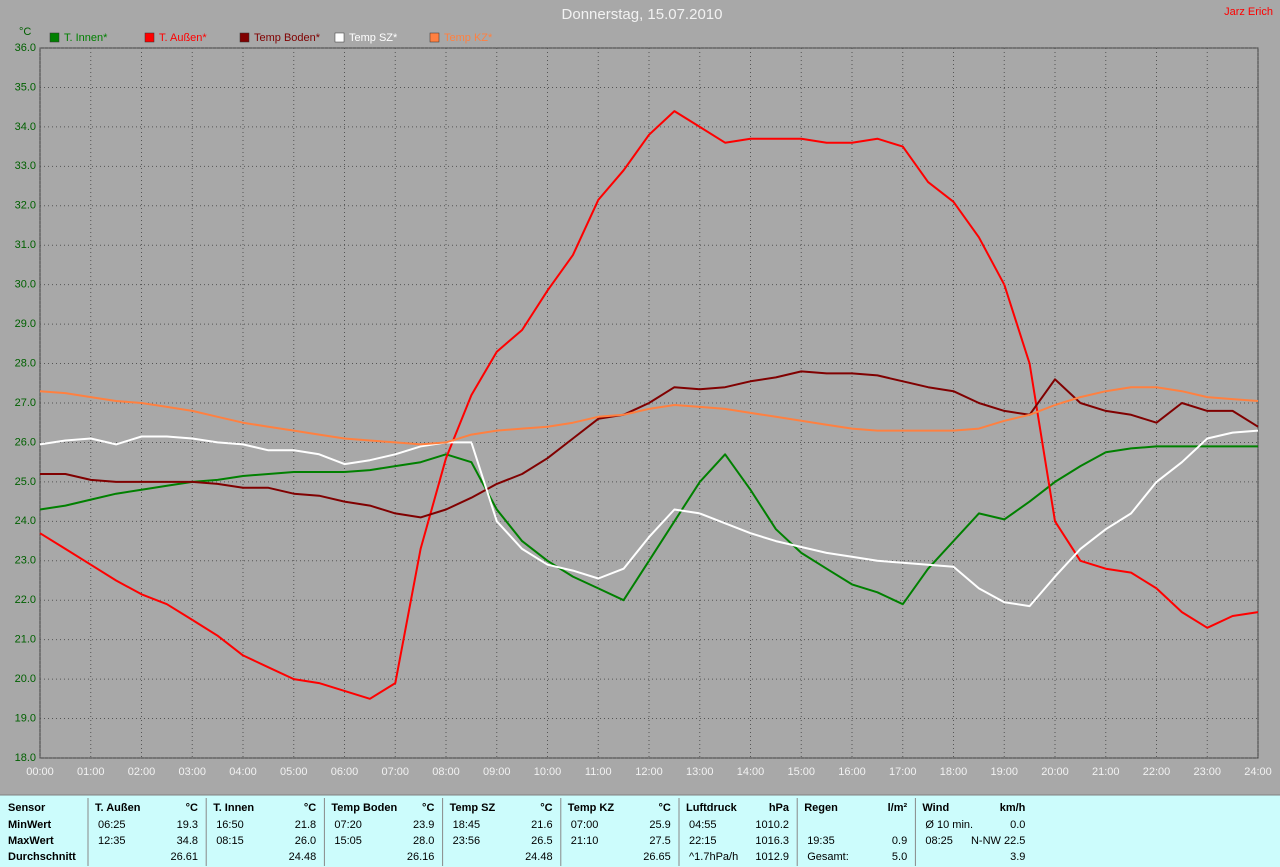 The height and width of the screenshot is (867, 1280). I want to click on x-tick-label: 10:00, so click(548, 772).